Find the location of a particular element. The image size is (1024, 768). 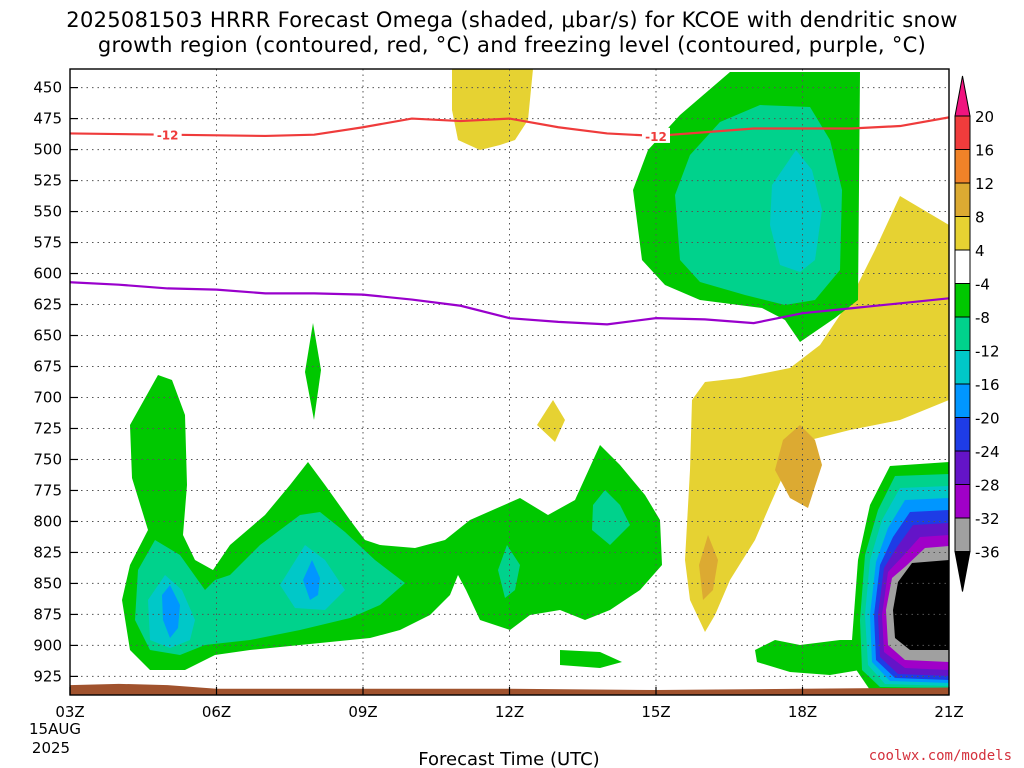

x-date-line1: 15AUG is located at coordinates (55, 729).